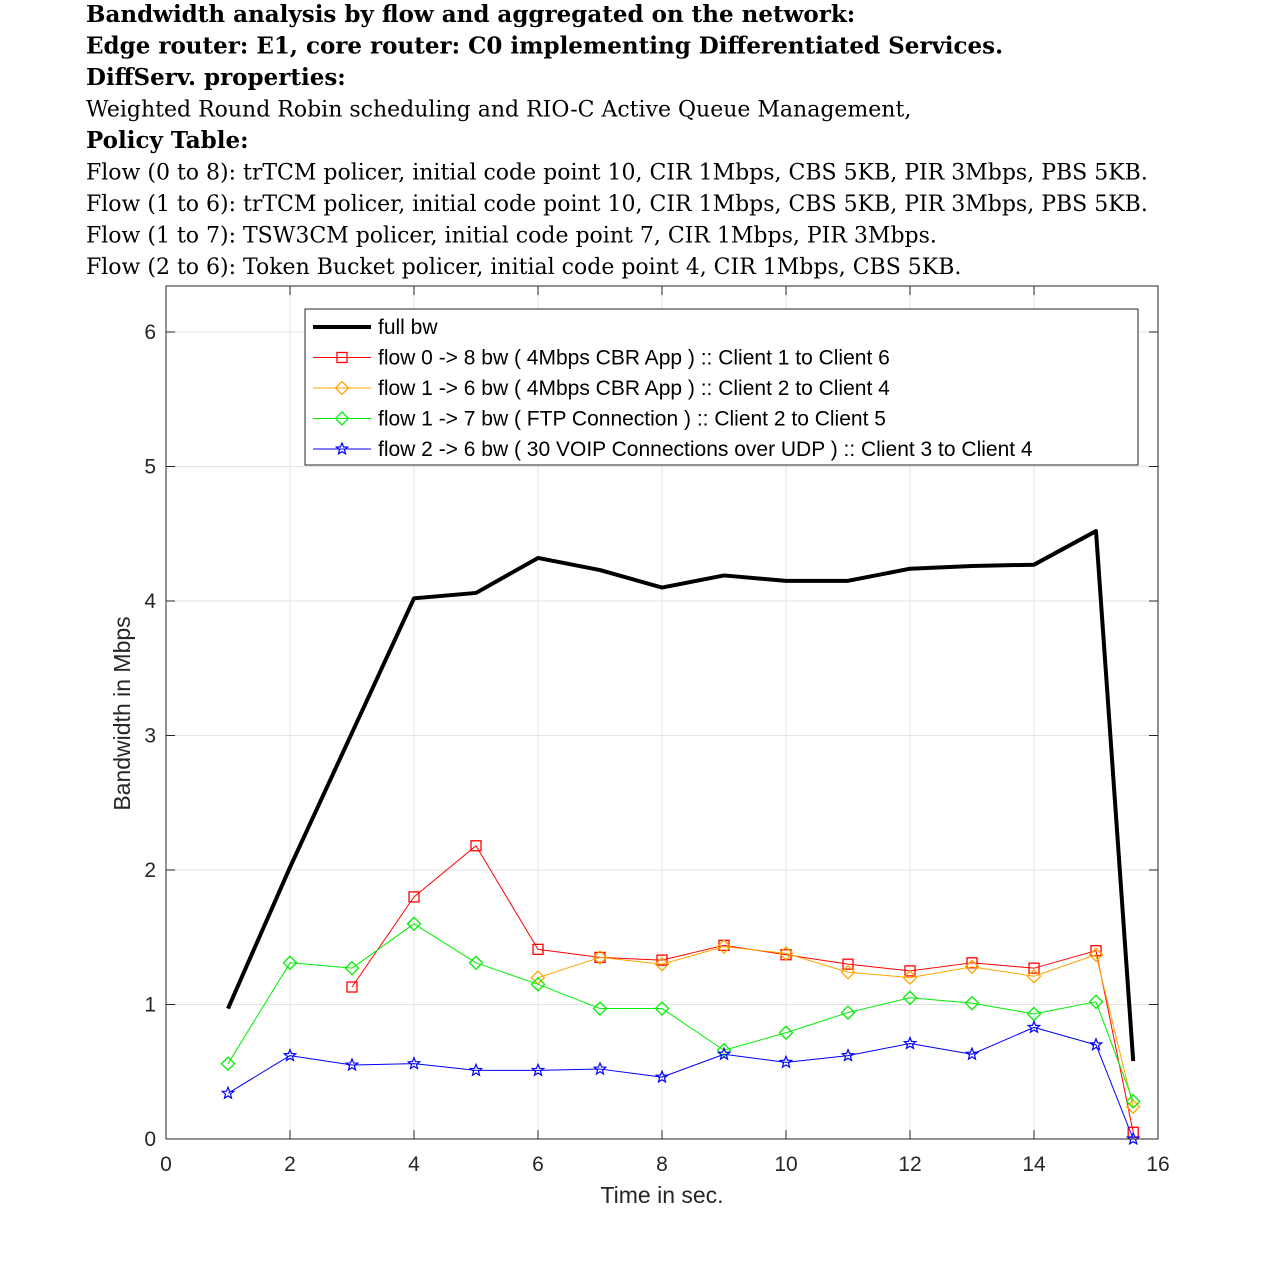 The height and width of the screenshot is (1280, 1280). Describe the element at coordinates (909, 1164) in the screenshot. I see `x-tick-label: 12` at that location.